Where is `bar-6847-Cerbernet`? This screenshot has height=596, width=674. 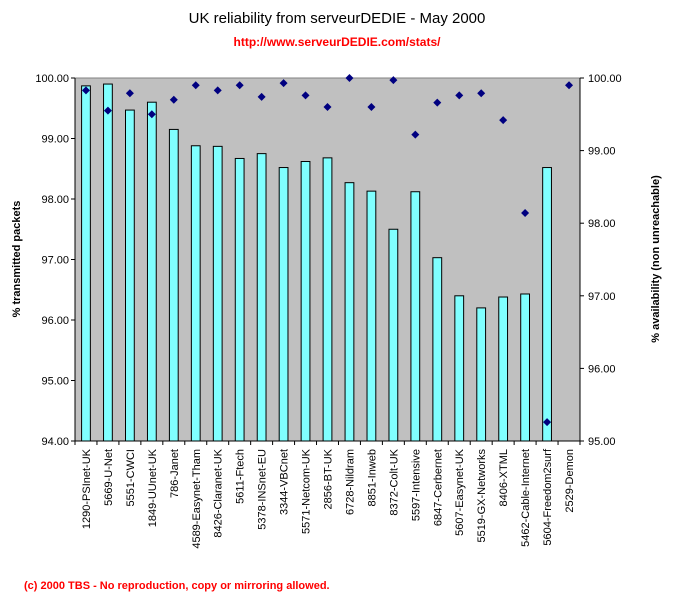 bar-6847-Cerbernet is located at coordinates (437, 349).